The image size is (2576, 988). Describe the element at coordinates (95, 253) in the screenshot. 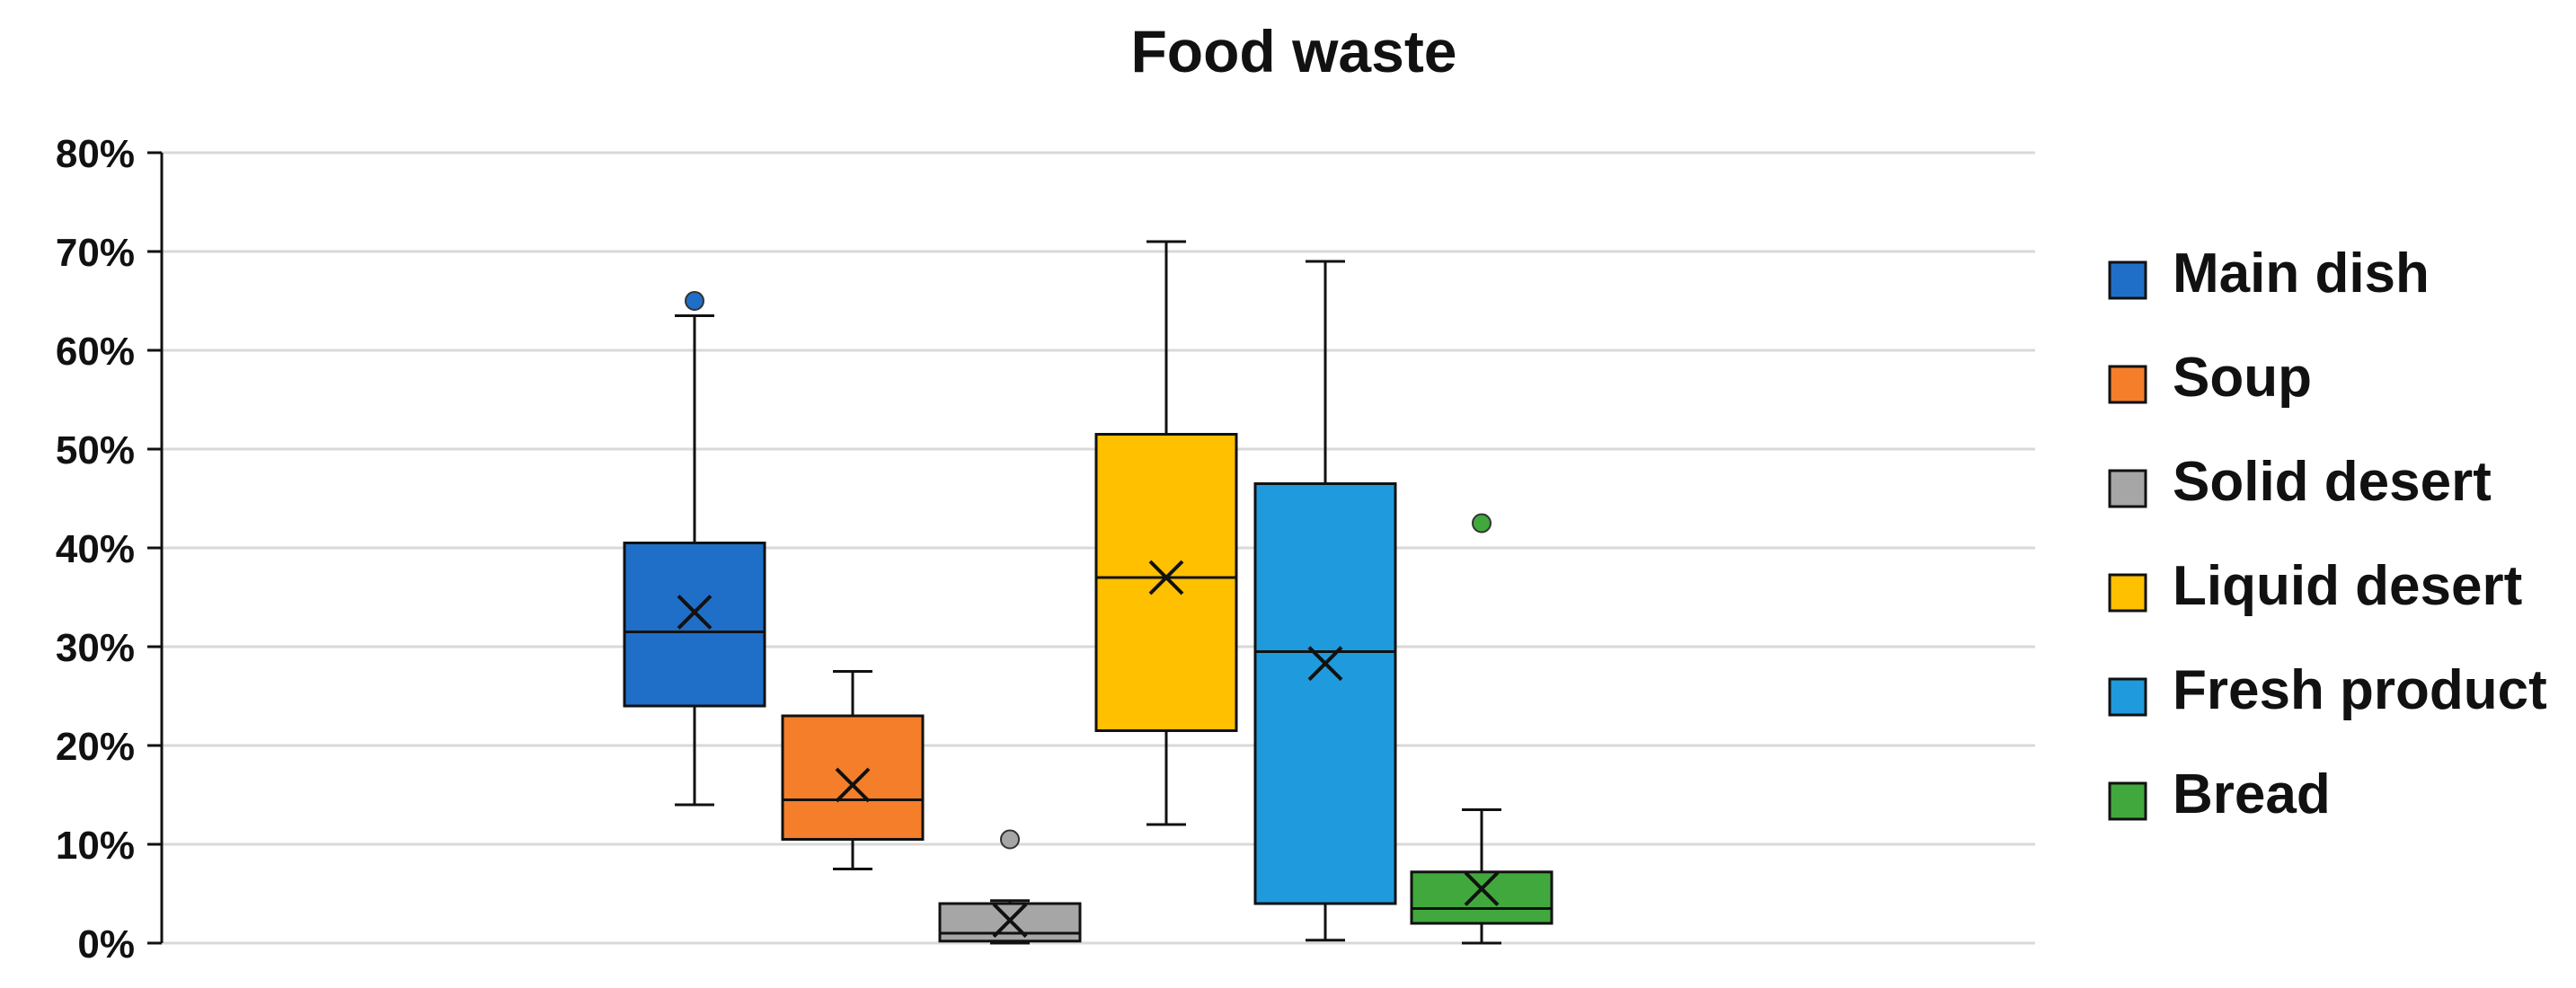

I see `y-tick-label: 70%` at that location.